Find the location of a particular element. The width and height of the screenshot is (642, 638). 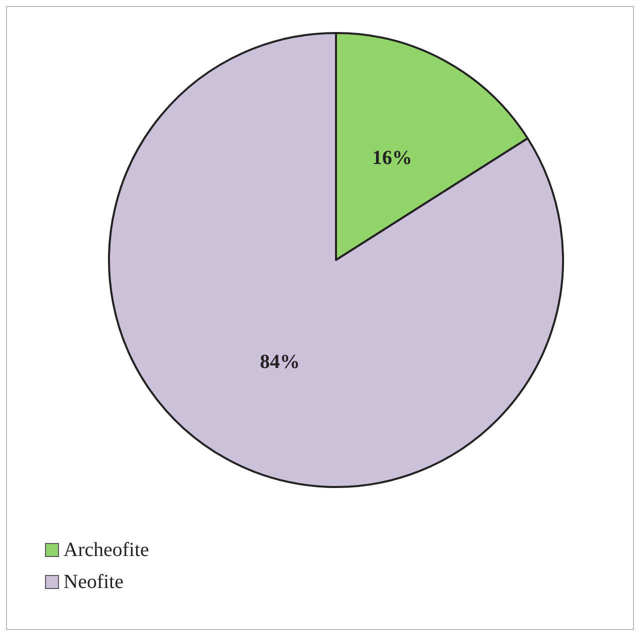

data-label: 16% is located at coordinates (392, 157).